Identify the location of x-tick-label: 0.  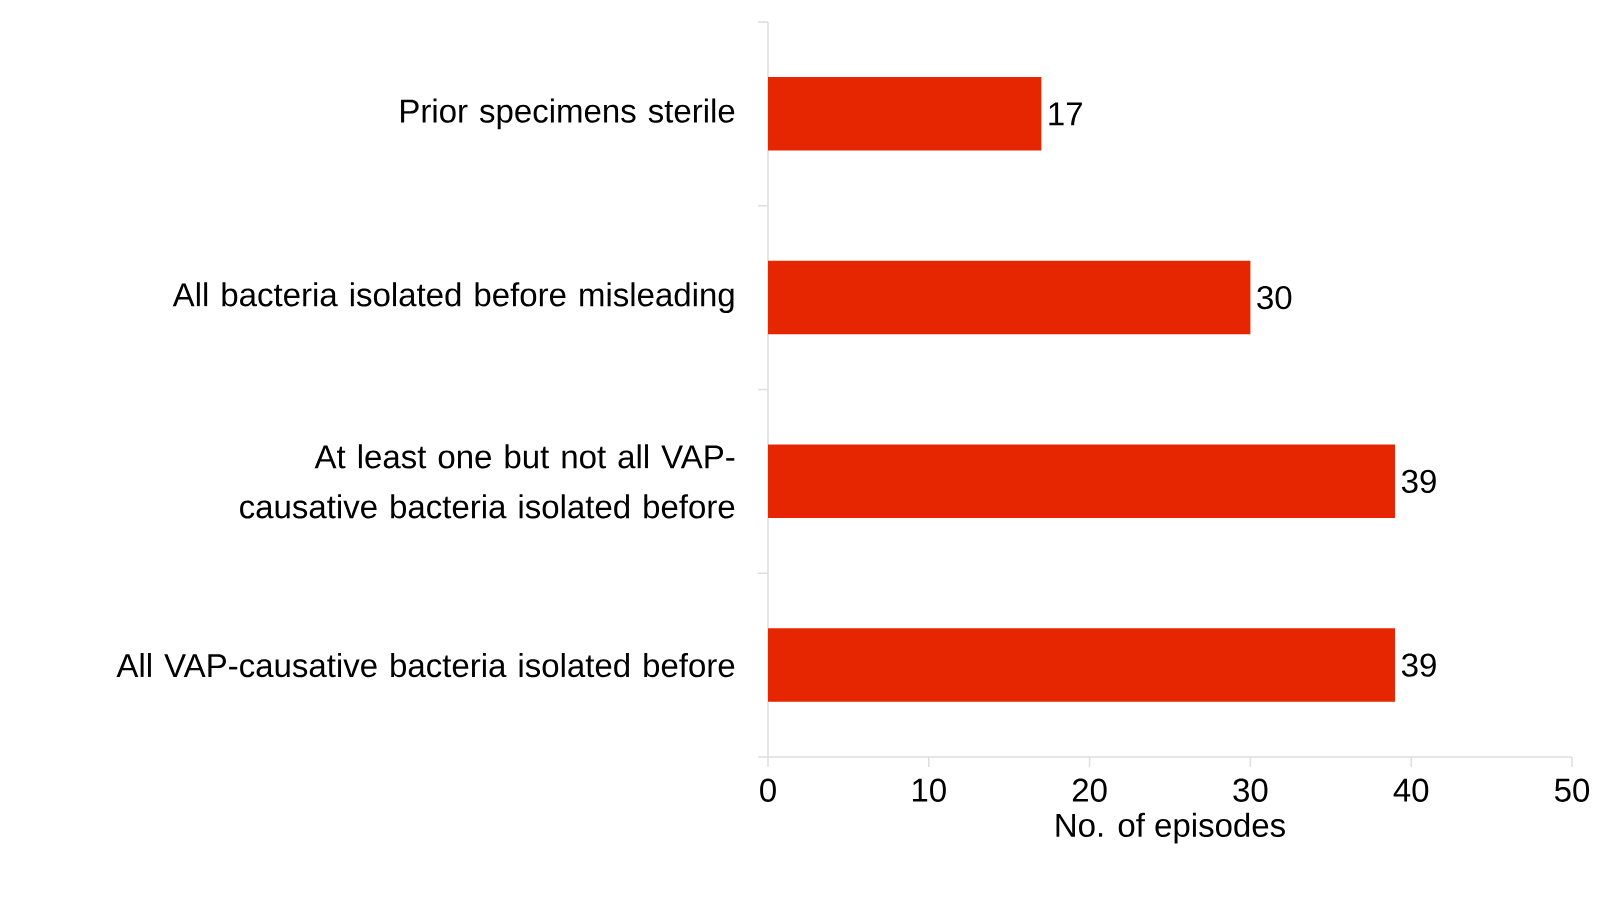
(768, 790).